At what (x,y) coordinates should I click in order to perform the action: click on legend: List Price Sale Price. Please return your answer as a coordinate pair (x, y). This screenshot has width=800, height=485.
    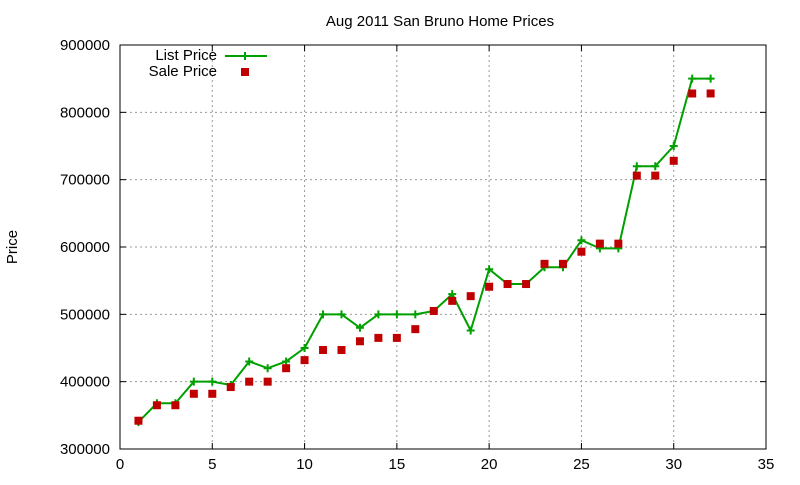
    Looking at the image, I should click on (208, 63).